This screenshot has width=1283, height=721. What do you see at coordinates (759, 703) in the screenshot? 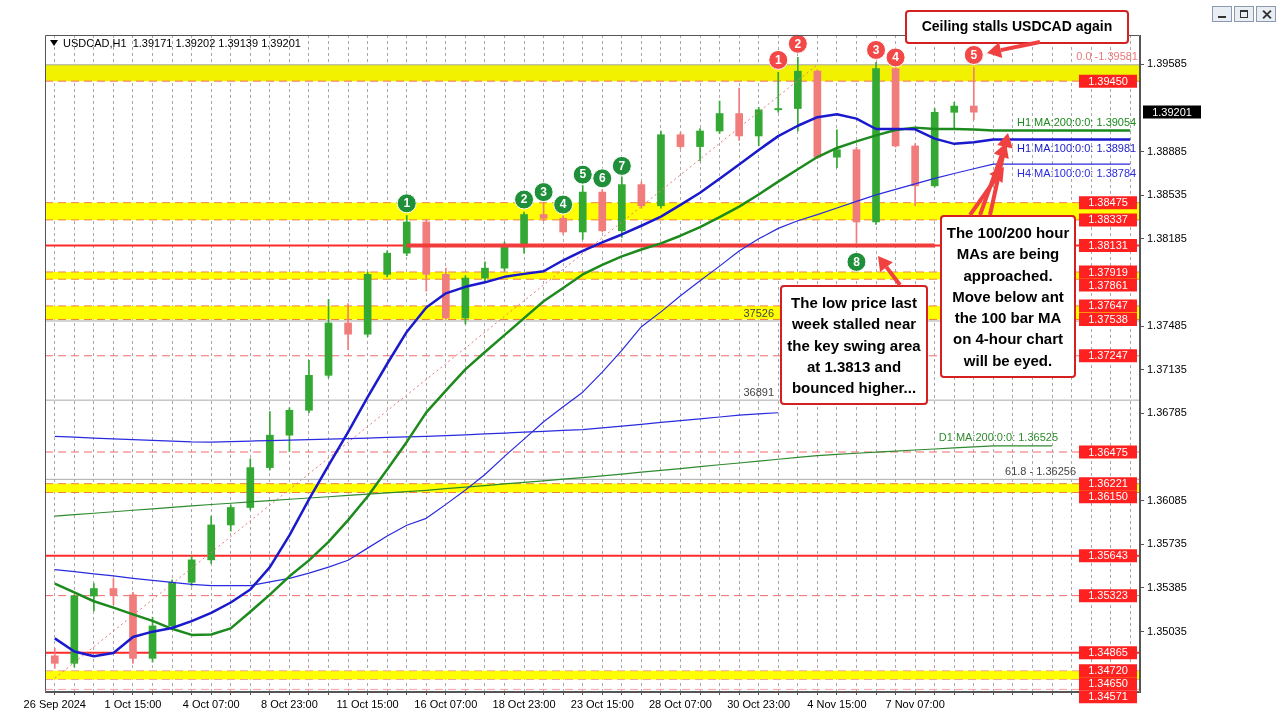
I see `x-tick-label: 30 Oct 23:00` at bounding box center [759, 703].